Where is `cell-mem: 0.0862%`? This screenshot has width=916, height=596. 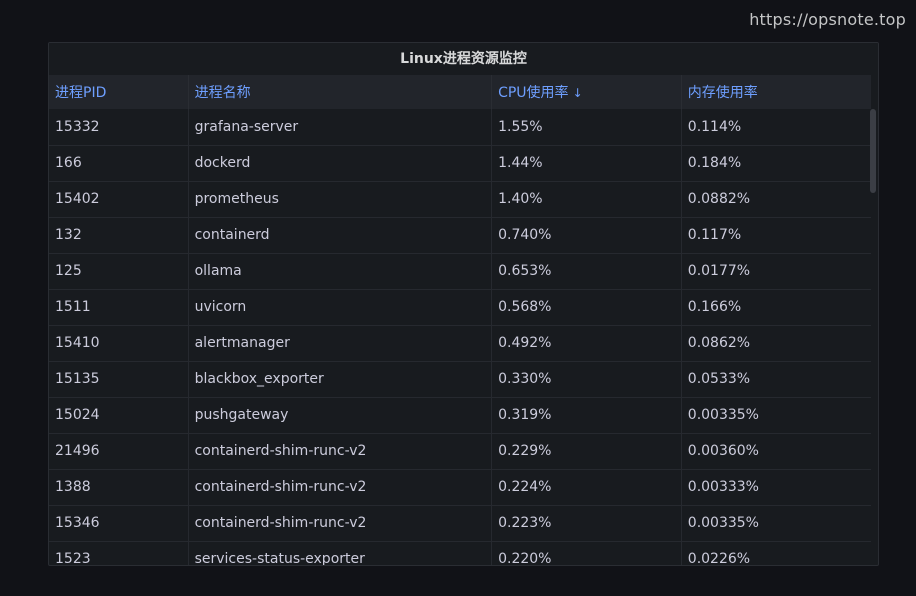 cell-mem: 0.0862% is located at coordinates (775, 343).